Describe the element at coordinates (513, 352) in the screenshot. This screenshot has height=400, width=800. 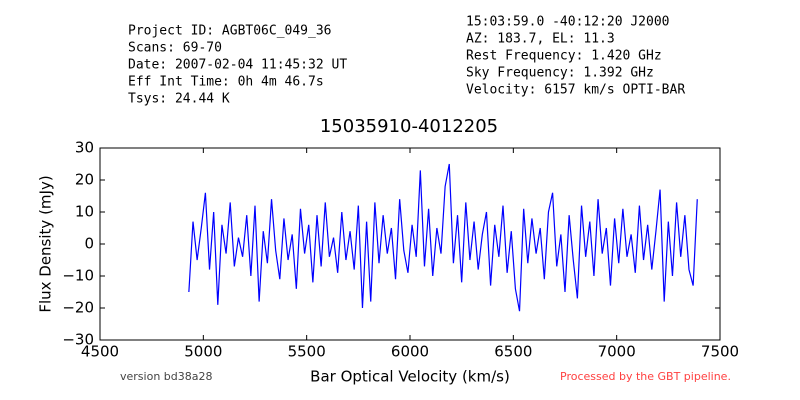
I see `x-tick-label: 6500` at that location.